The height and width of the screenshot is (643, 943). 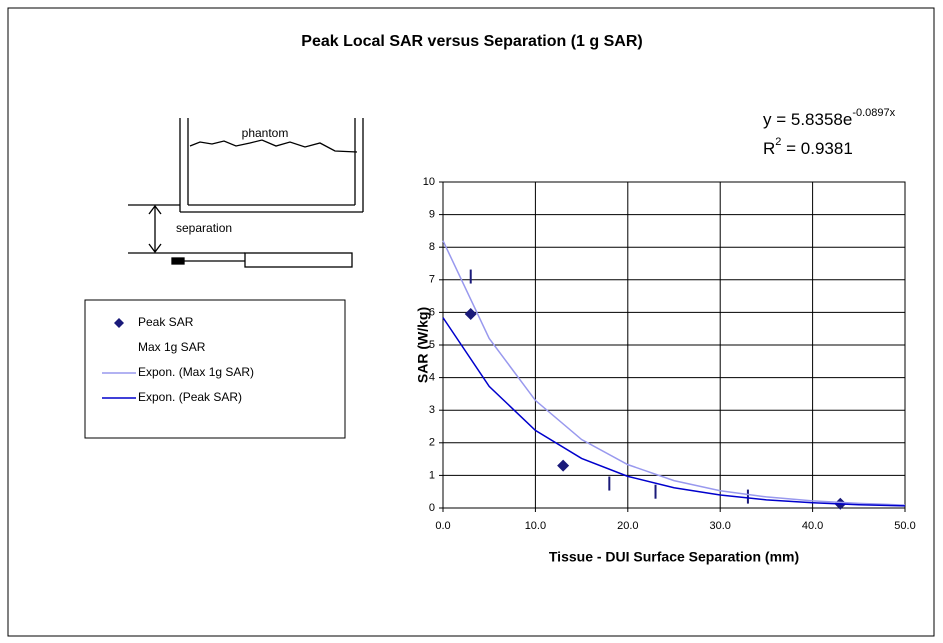 What do you see at coordinates (778, 142) in the screenshot?
I see `r2-sup: 2` at bounding box center [778, 142].